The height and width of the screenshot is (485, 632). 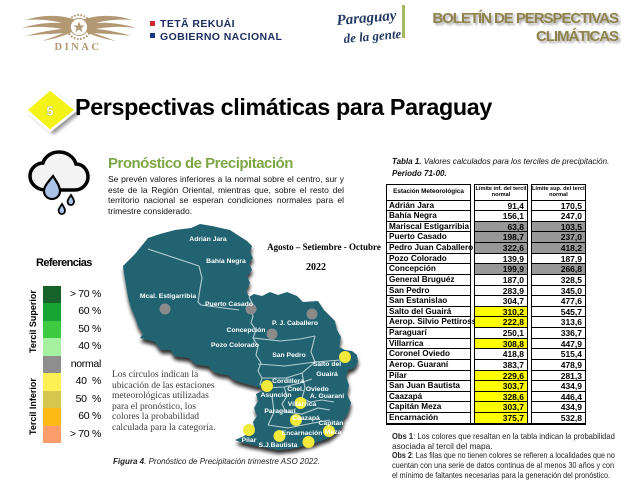 I want to click on svg-text: Pozo Colorado, so click(x=235, y=345).